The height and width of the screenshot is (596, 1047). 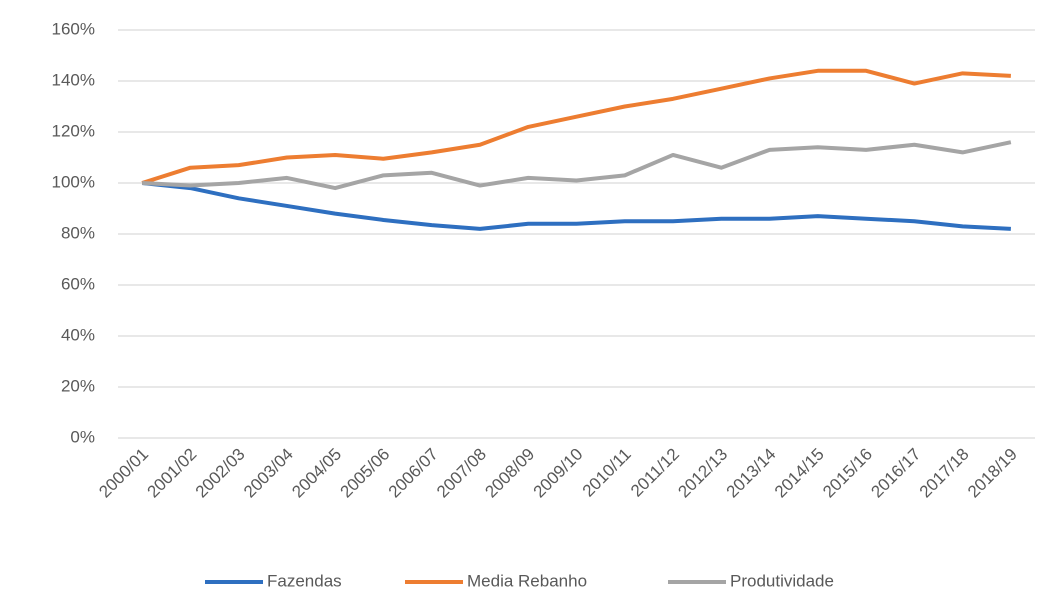 What do you see at coordinates (172, 473) in the screenshot?
I see `x-tick-label: 2001/02` at bounding box center [172, 473].